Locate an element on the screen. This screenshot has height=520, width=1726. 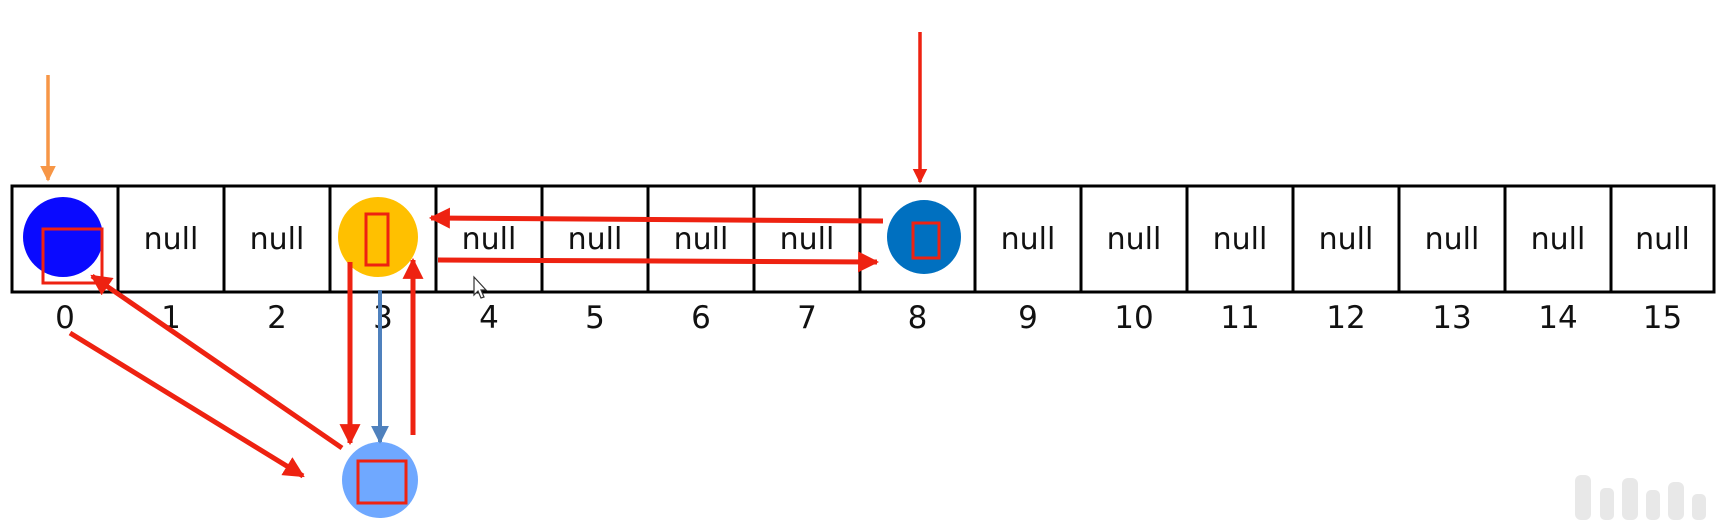
array-cell-15: null is located at coordinates (1662, 239).